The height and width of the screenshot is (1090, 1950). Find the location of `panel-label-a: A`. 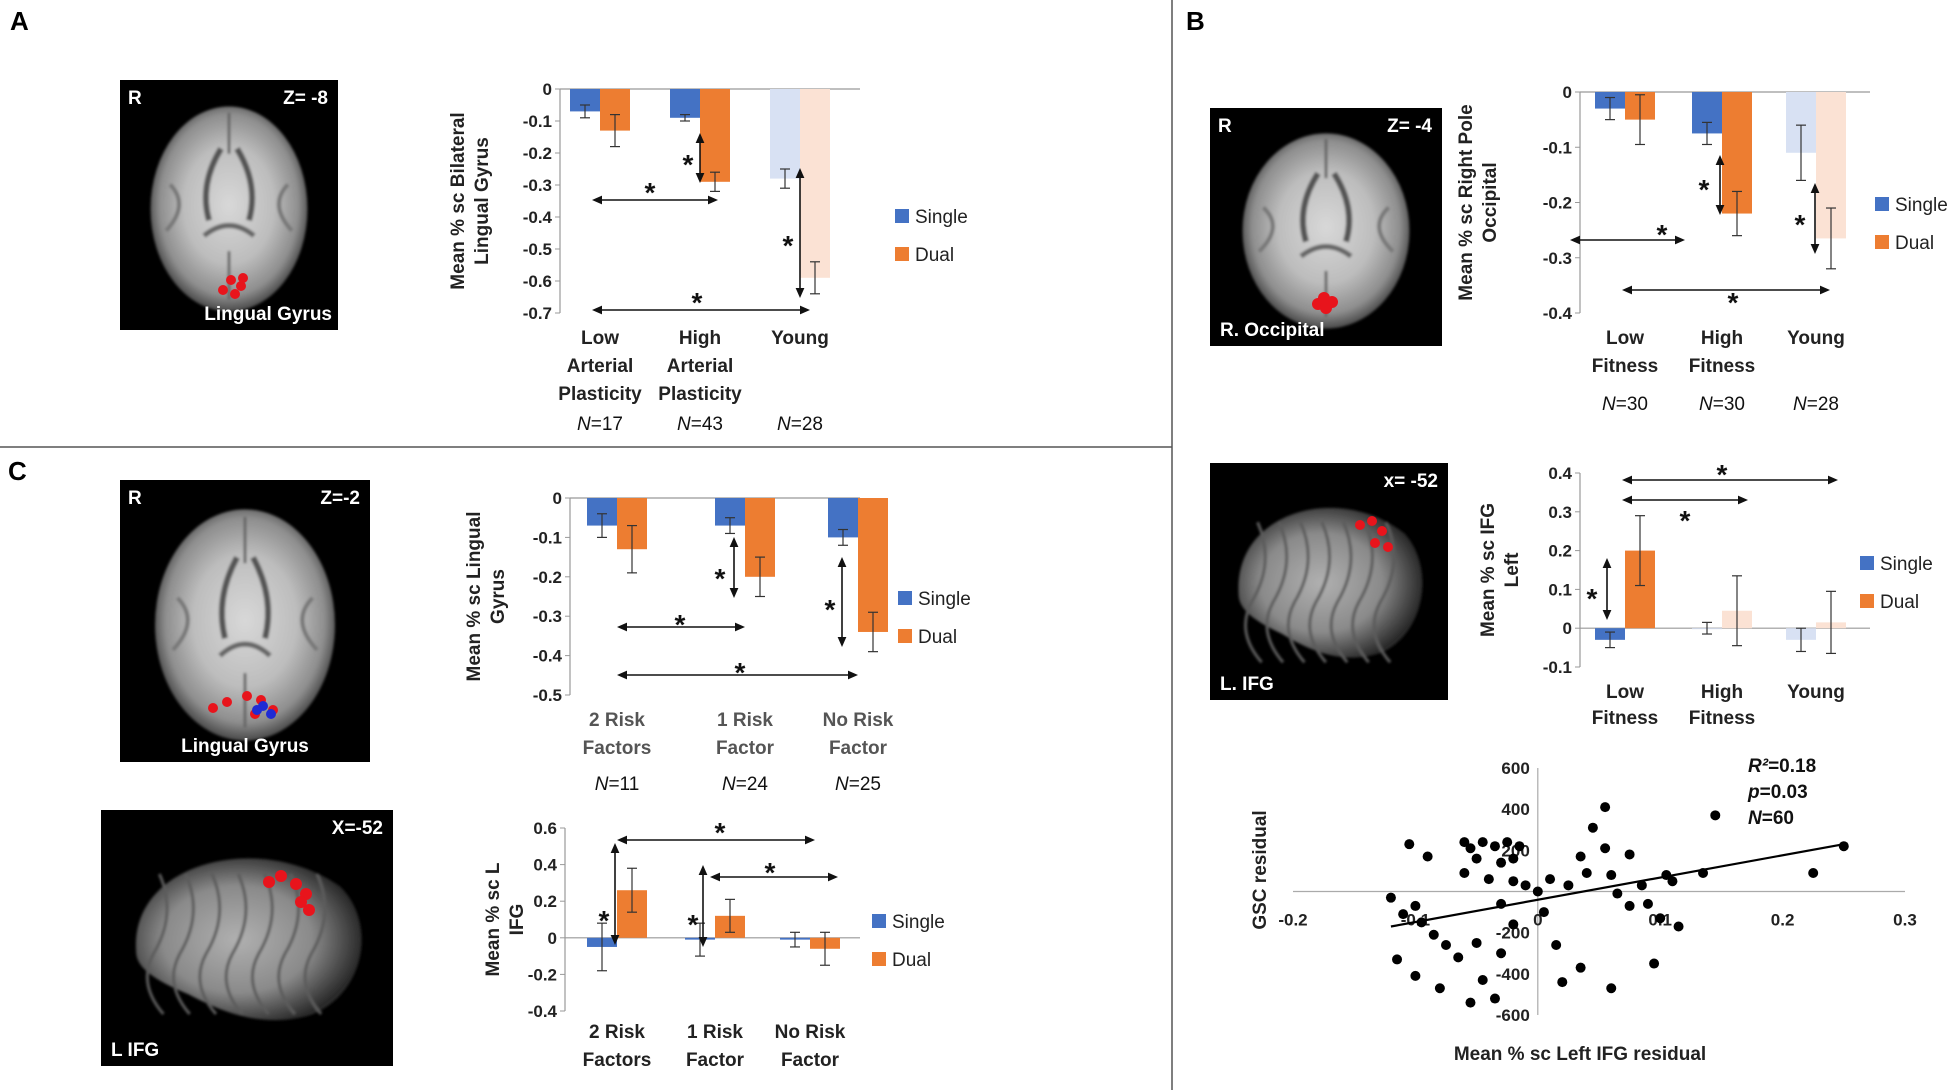

panel-label-a: A is located at coordinates (19, 21).